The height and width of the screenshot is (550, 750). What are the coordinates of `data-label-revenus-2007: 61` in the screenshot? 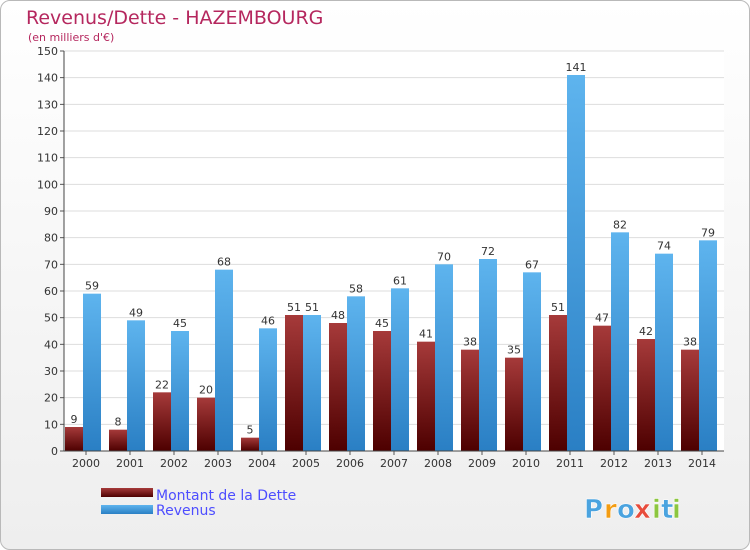 It's located at (400, 280).